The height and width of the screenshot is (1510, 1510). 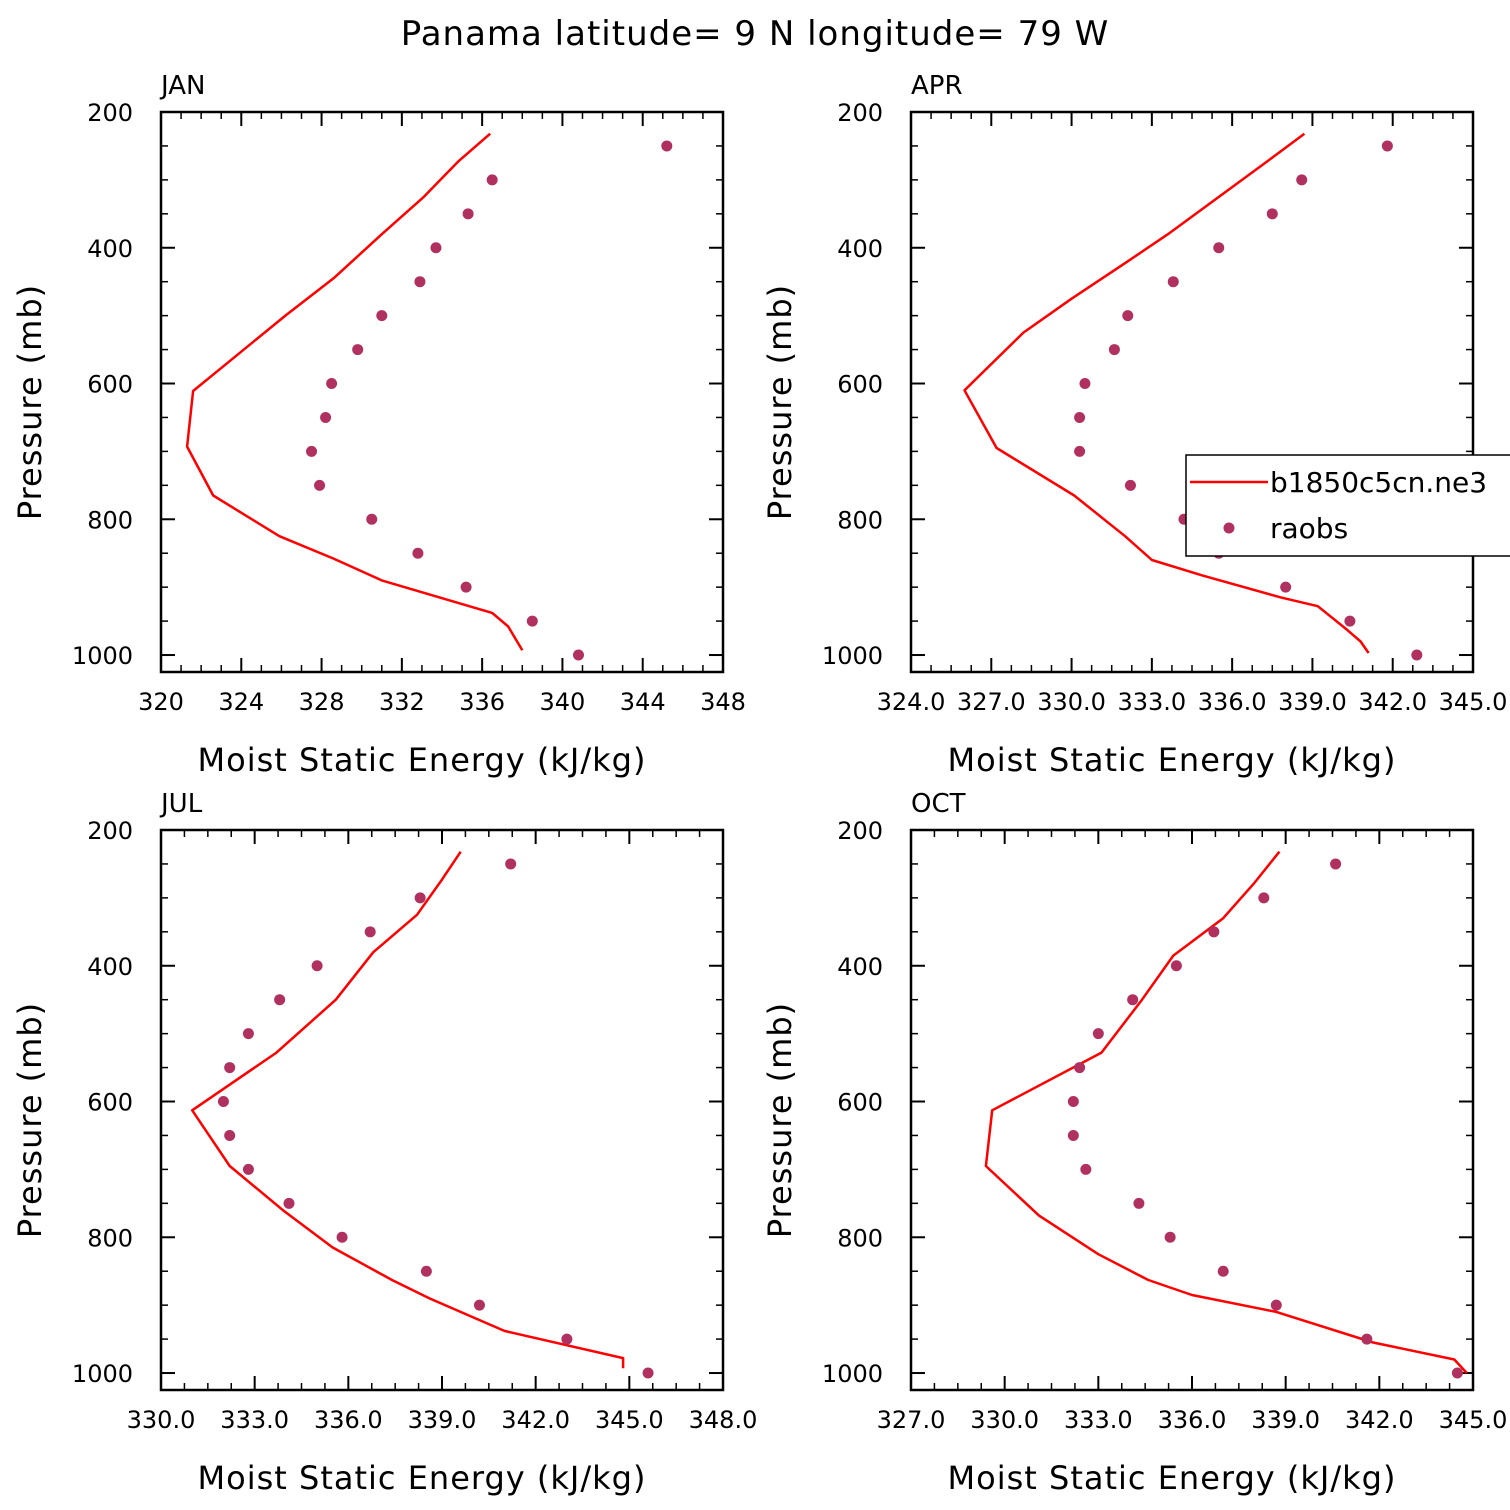 What do you see at coordinates (482, 702) in the screenshot?
I see `x-tick-label: 336` at bounding box center [482, 702].